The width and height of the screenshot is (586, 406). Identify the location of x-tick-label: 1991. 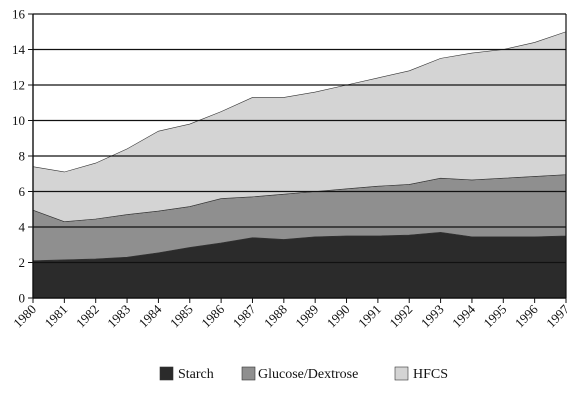
(369, 316).